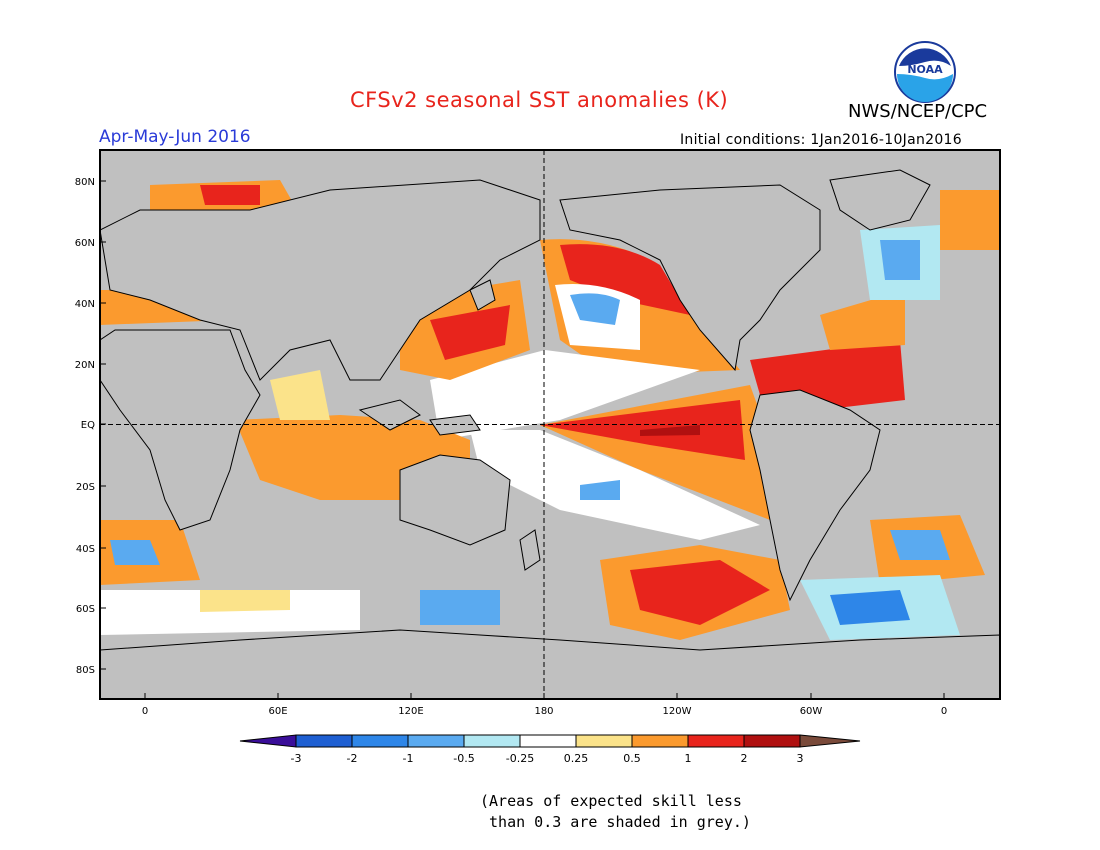 This screenshot has width=1100, height=850. Describe the element at coordinates (463, 758) in the screenshot. I see `colorbar-label: -0.5` at that location.